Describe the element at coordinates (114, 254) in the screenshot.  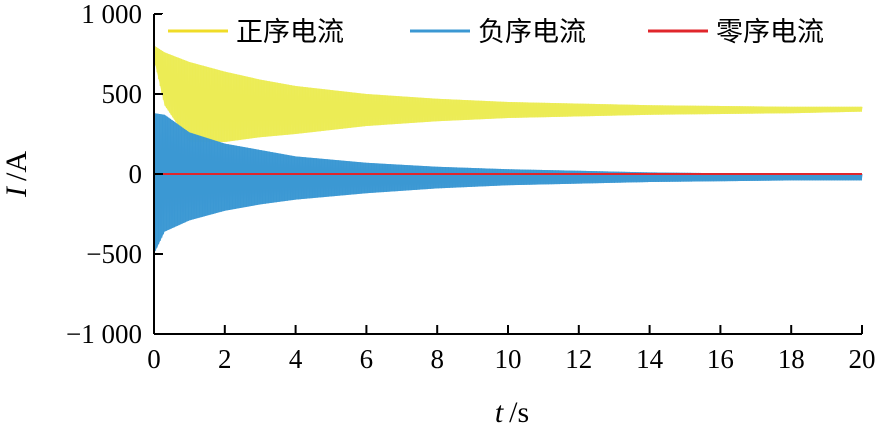
I see `y-tick-label: −500` at that location.